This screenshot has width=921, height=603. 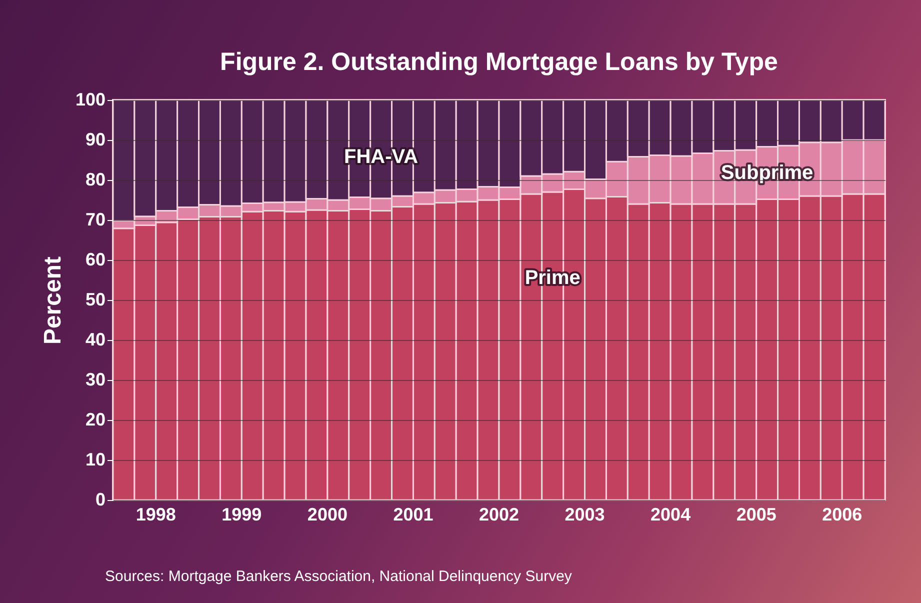 I want to click on y-tick-label: 90, so click(x=95, y=140).